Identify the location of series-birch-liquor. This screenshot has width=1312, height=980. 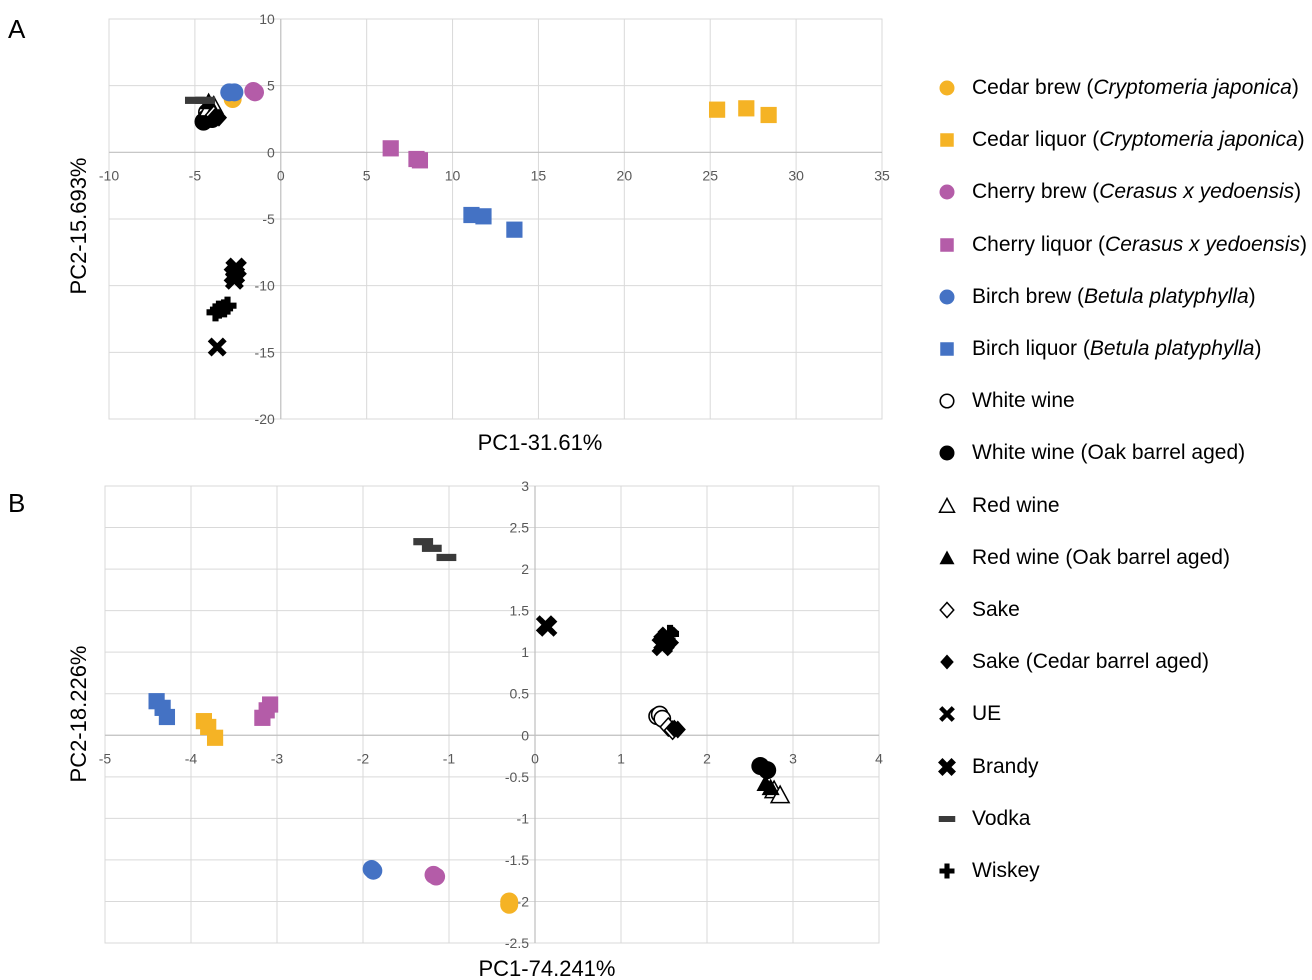
(162, 709).